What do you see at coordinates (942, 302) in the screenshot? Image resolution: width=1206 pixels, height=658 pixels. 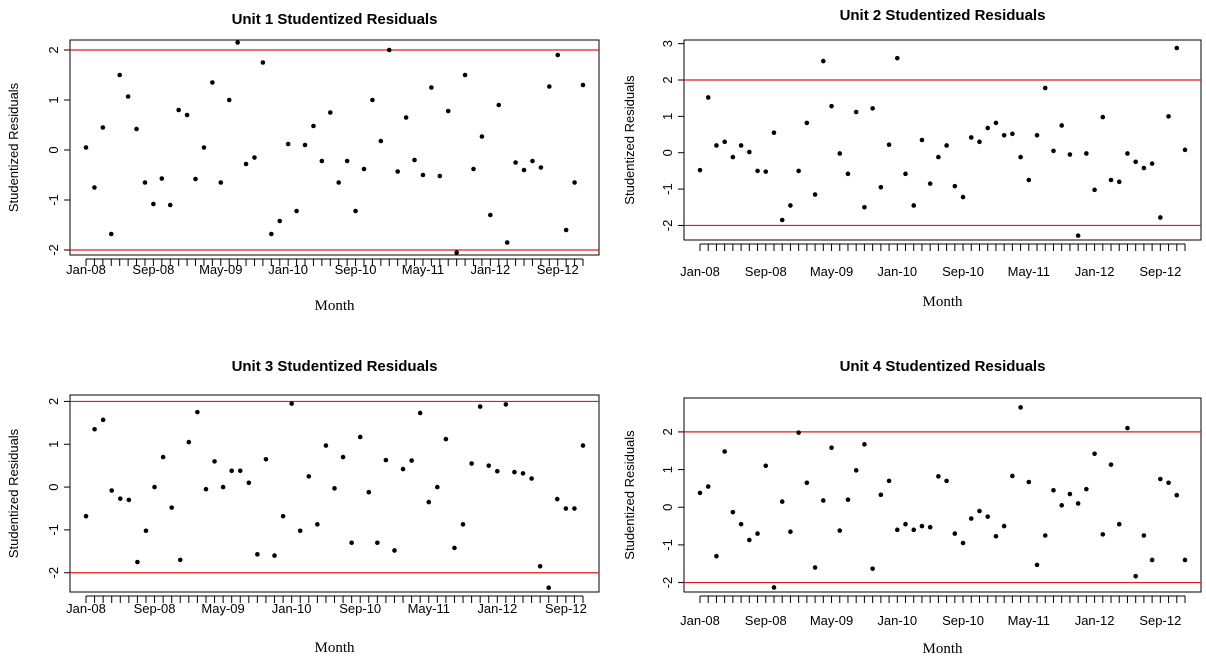 I see `x-axis-label: Month` at bounding box center [942, 302].